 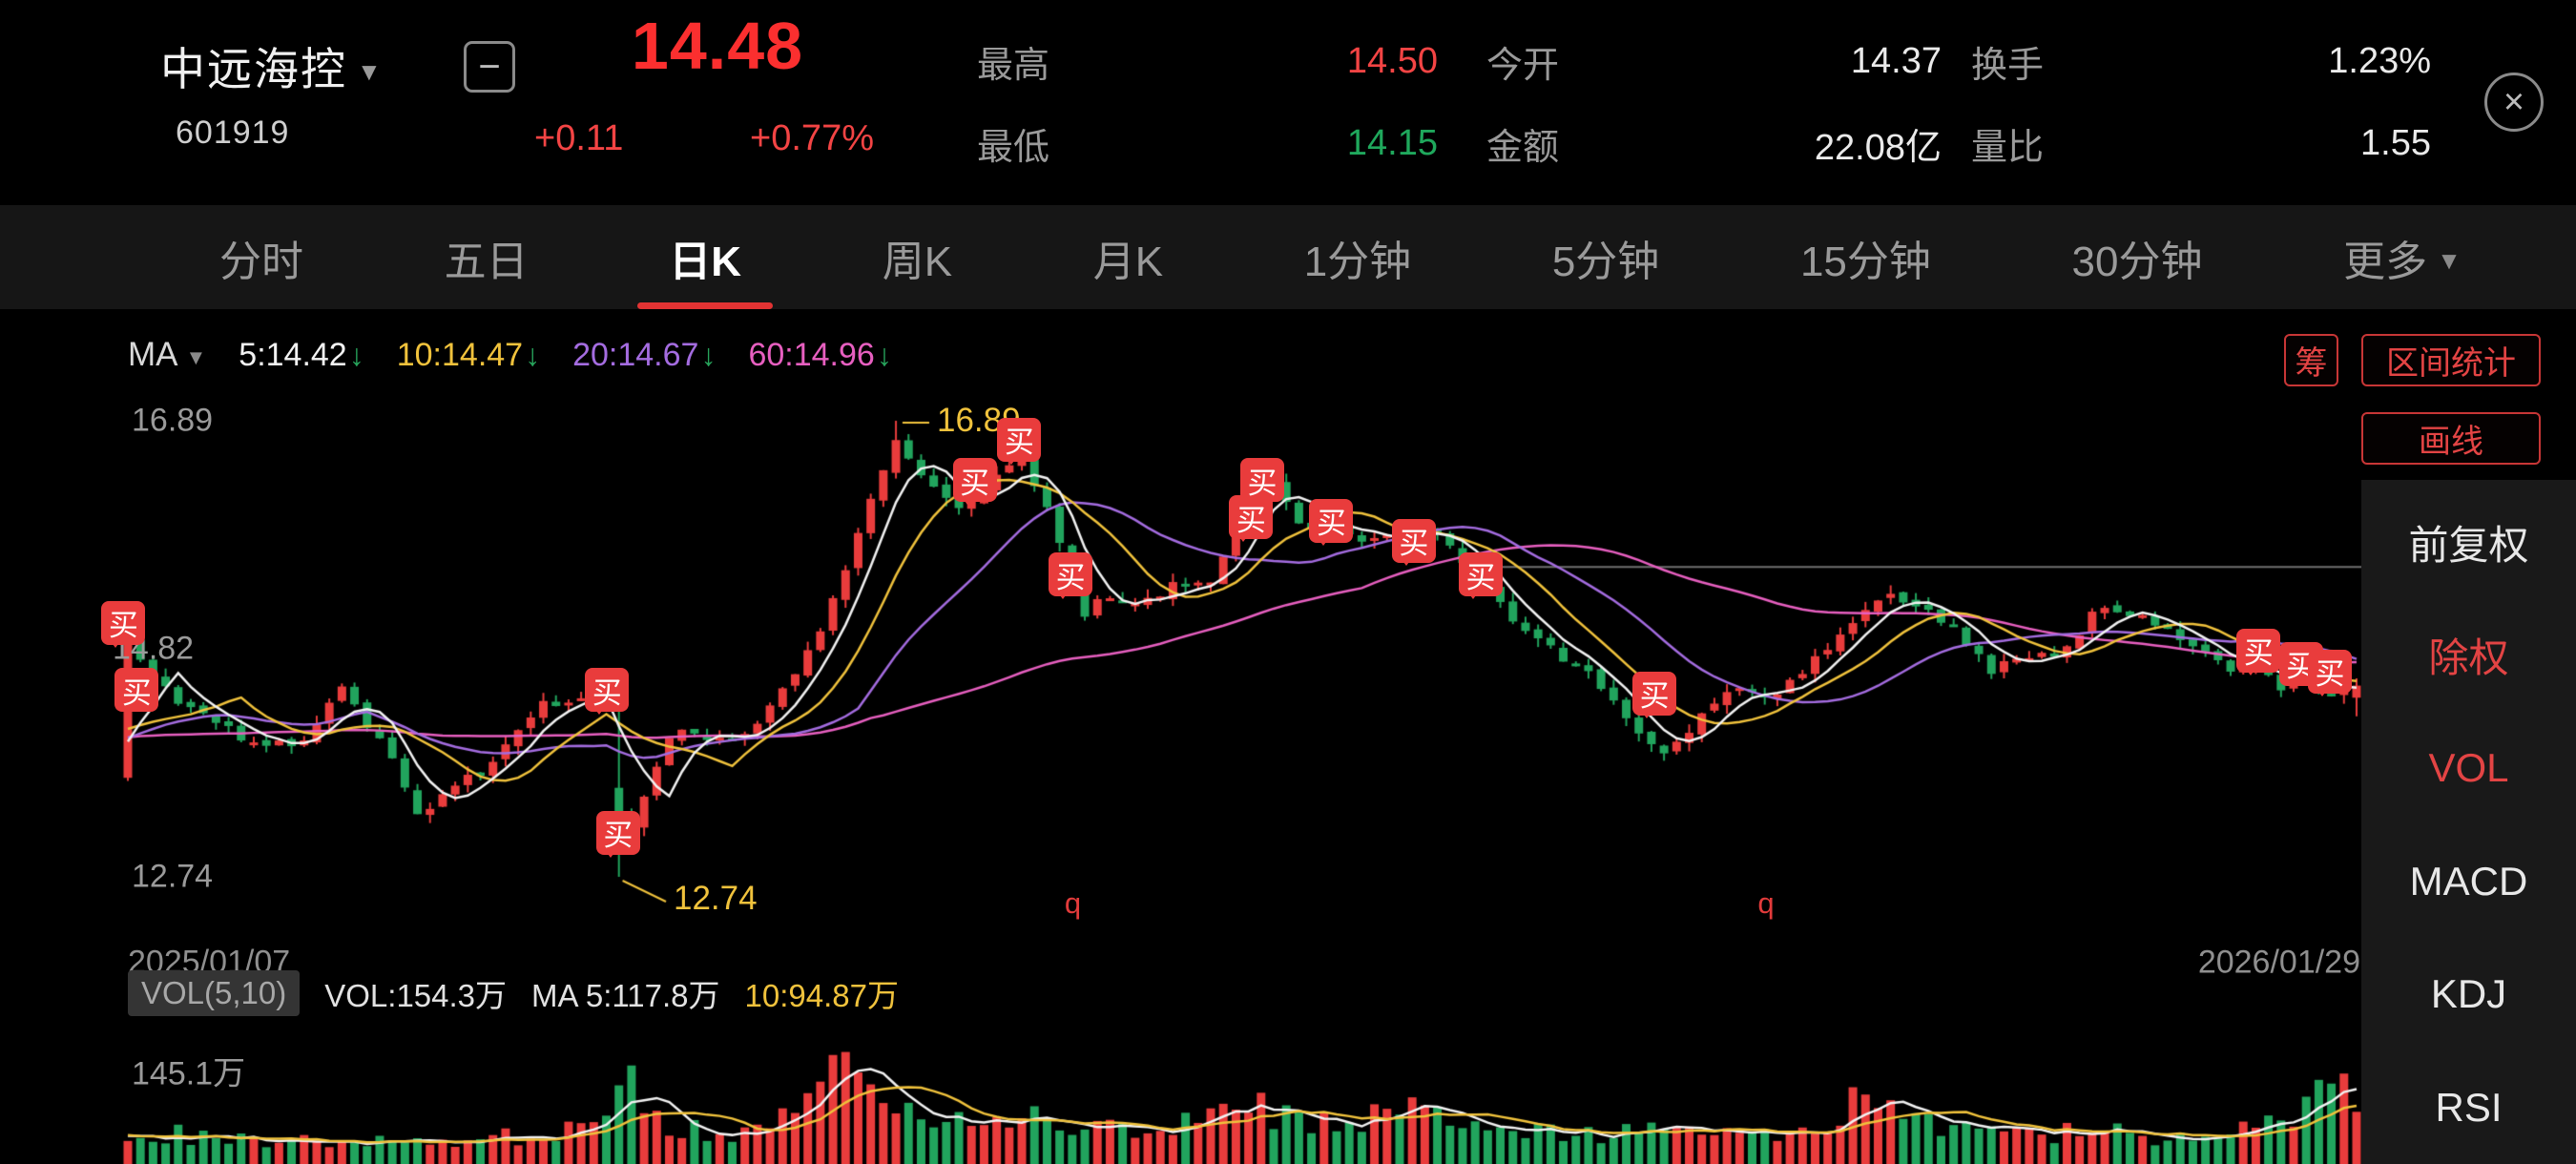 I want to click on tab-15min: 15分钟, so click(x=1865, y=261).